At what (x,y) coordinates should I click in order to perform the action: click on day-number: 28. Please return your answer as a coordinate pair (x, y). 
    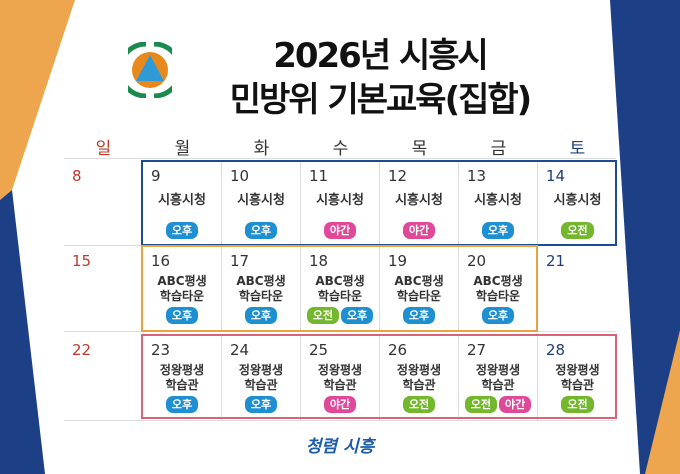
    Looking at the image, I should click on (556, 350).